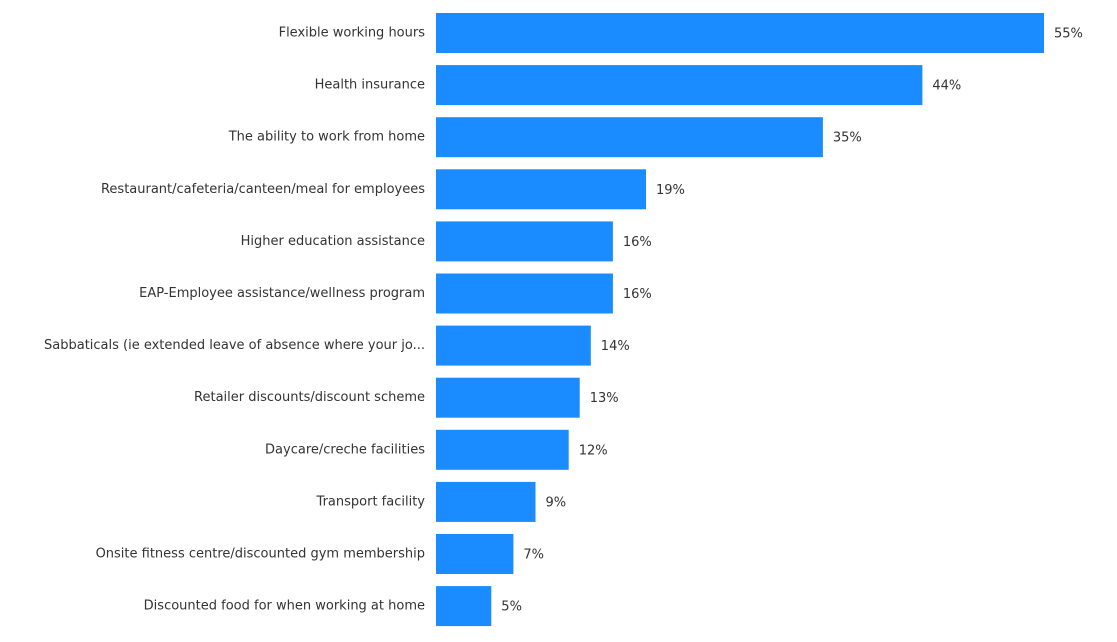  What do you see at coordinates (615, 346) in the screenshot?
I see `value-label: 14%` at bounding box center [615, 346].